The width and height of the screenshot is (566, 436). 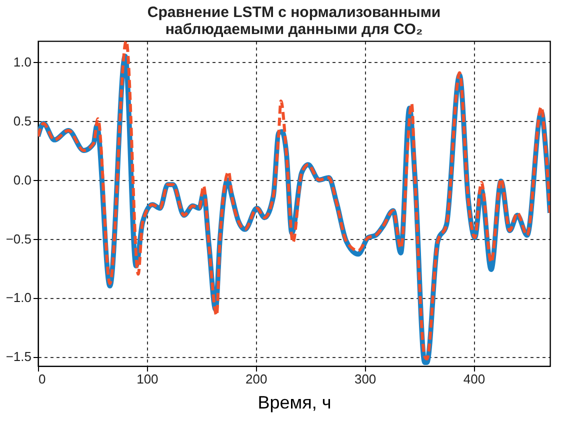 What do you see at coordinates (365, 379) in the screenshot?
I see `x-tick-label: 300` at bounding box center [365, 379].